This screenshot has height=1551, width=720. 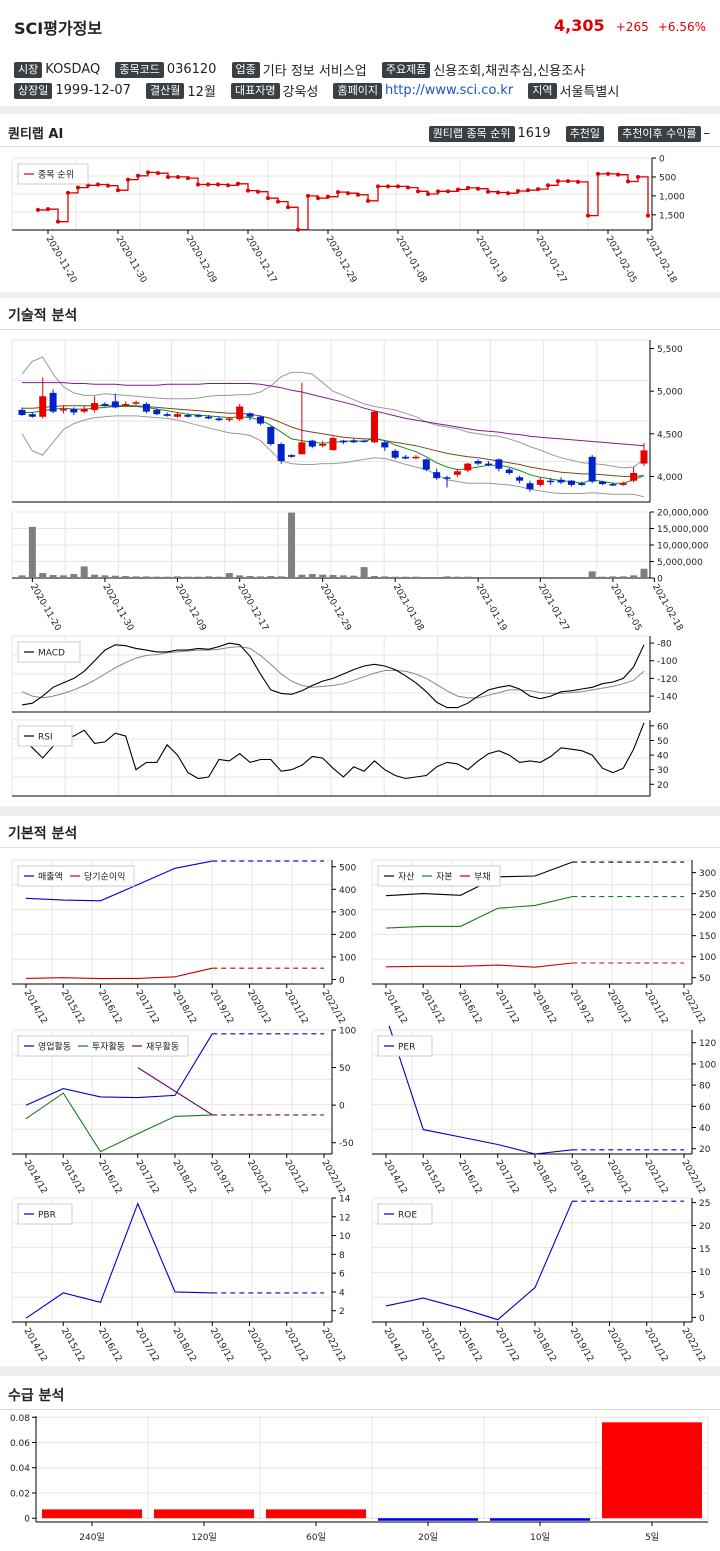 What do you see at coordinates (346, 1144) in the screenshot?
I see `y-tick-label: -50` at bounding box center [346, 1144].